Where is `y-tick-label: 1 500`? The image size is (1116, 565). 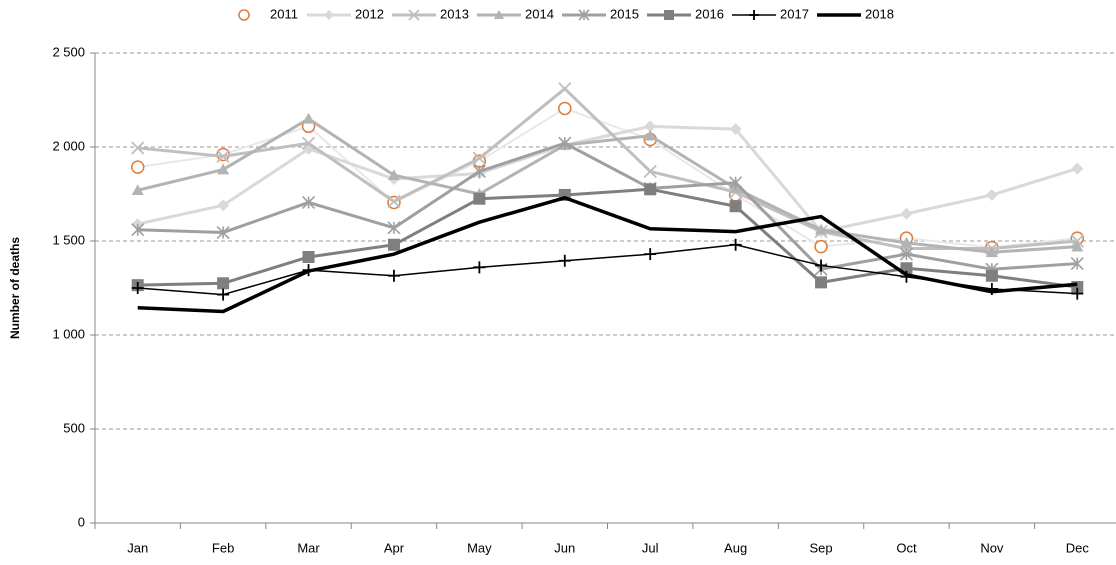
y-tick-label: 1 500 is located at coordinates (68, 239).